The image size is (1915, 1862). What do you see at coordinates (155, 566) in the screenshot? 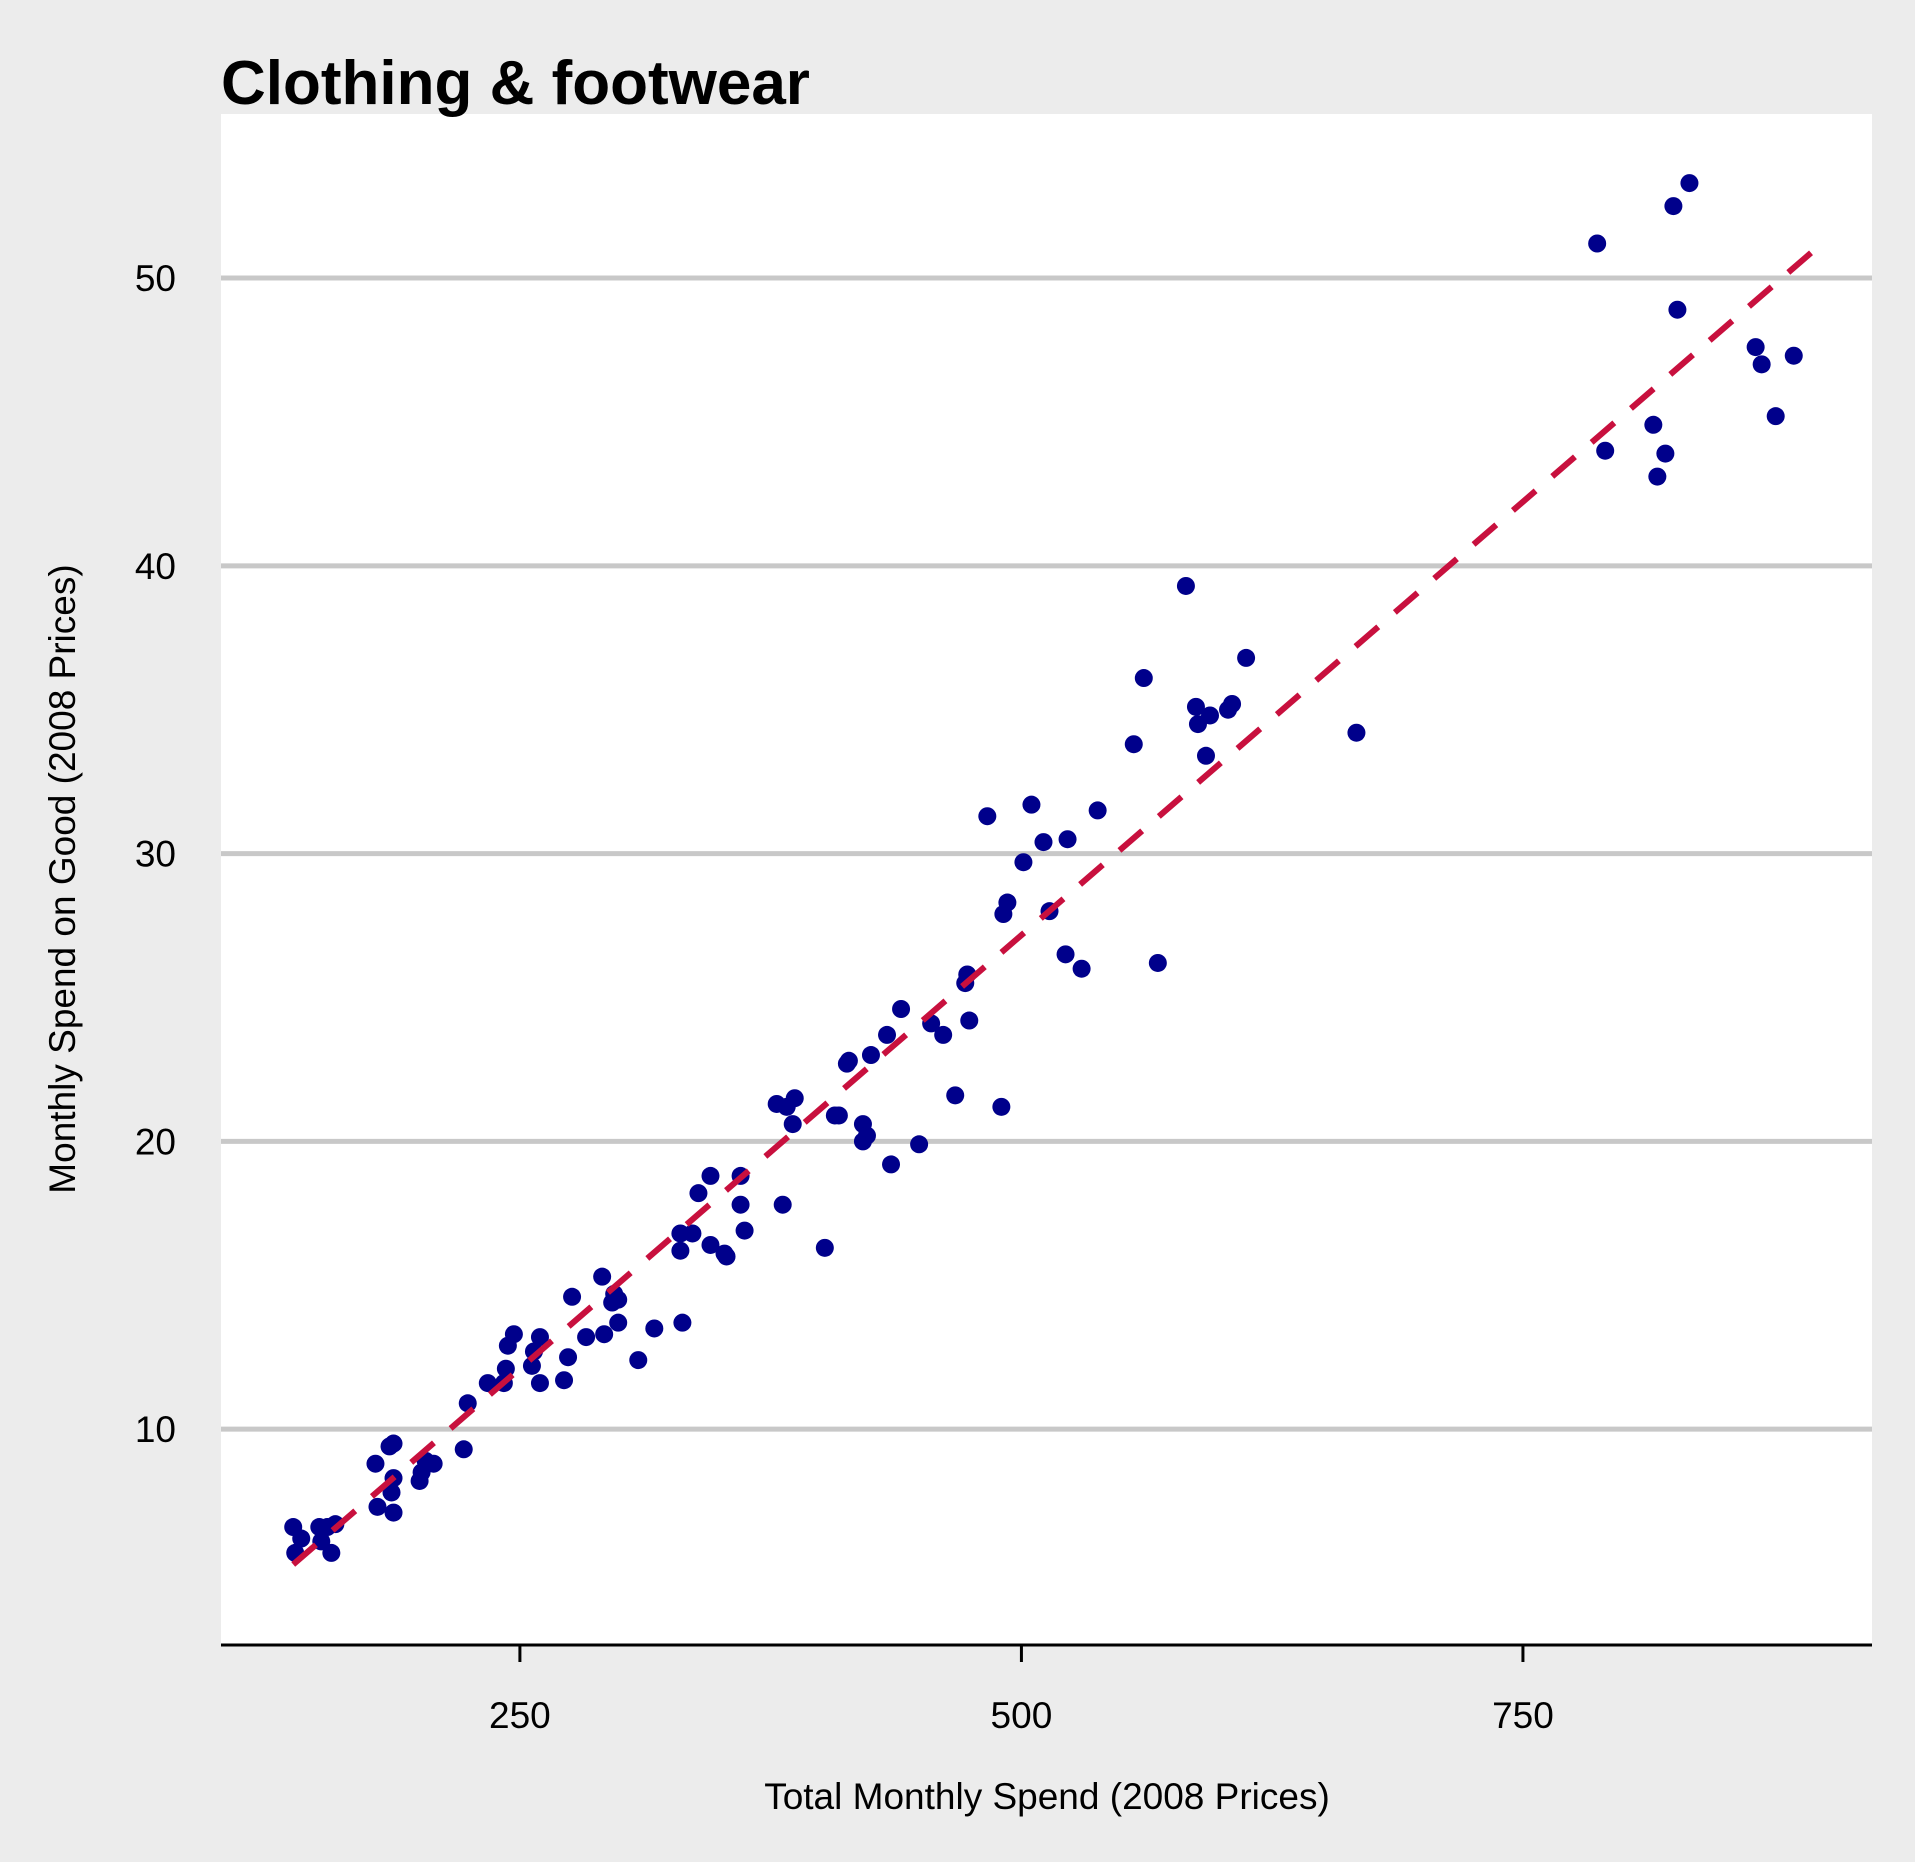
I see `y-tick-label: 40` at bounding box center [155, 566].